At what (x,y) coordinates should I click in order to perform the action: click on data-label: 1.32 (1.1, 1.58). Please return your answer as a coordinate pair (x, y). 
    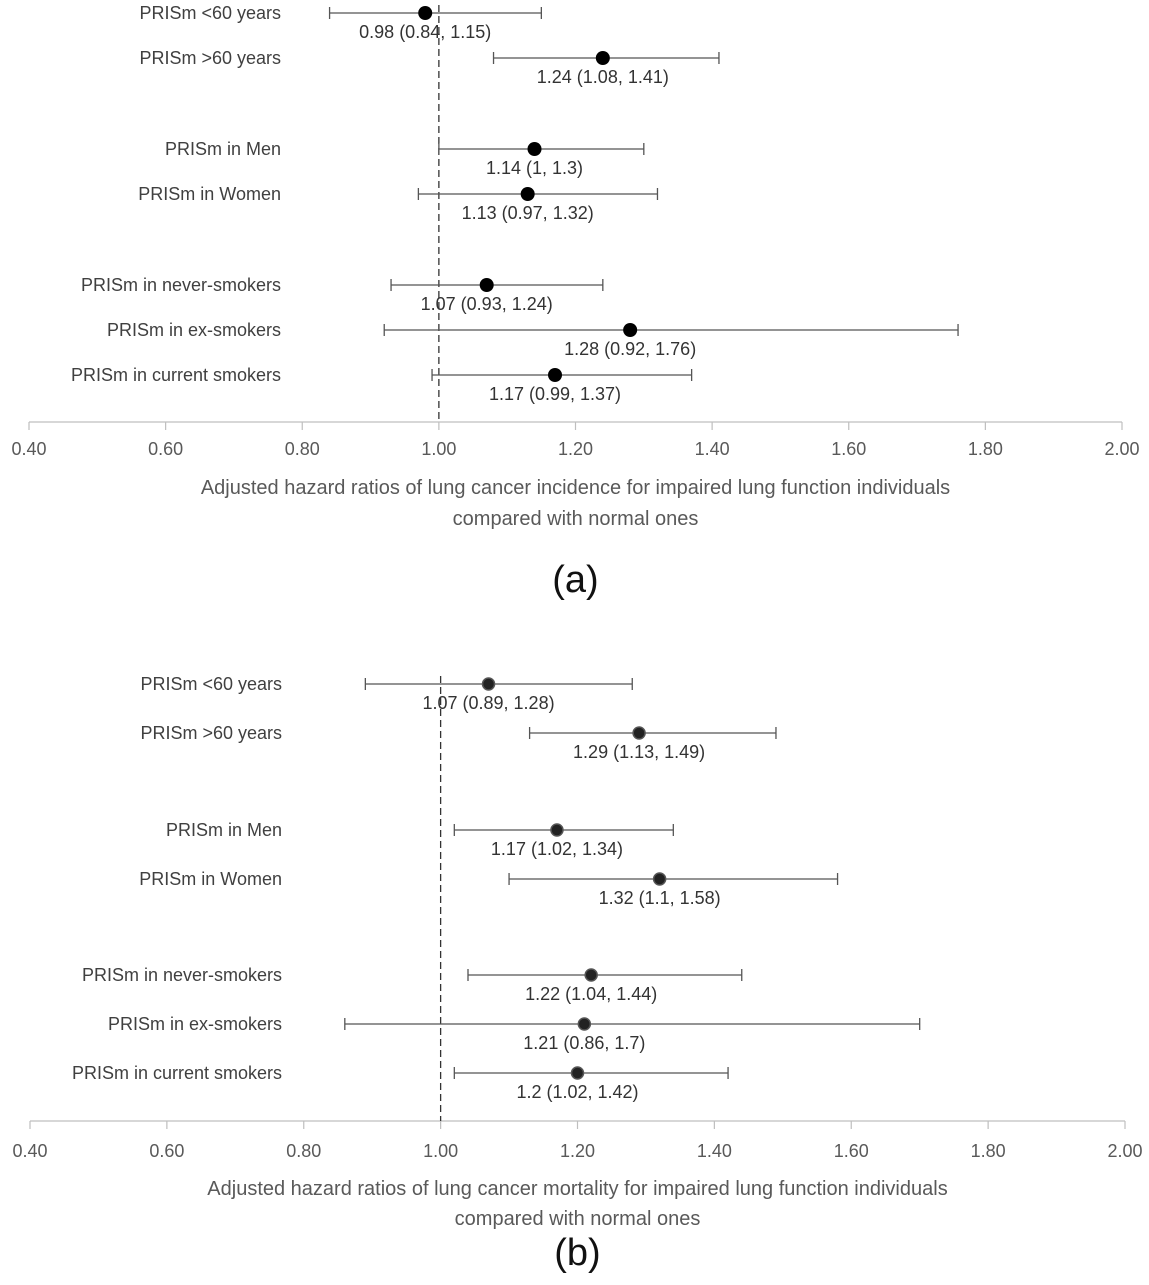
    Looking at the image, I should click on (660, 898).